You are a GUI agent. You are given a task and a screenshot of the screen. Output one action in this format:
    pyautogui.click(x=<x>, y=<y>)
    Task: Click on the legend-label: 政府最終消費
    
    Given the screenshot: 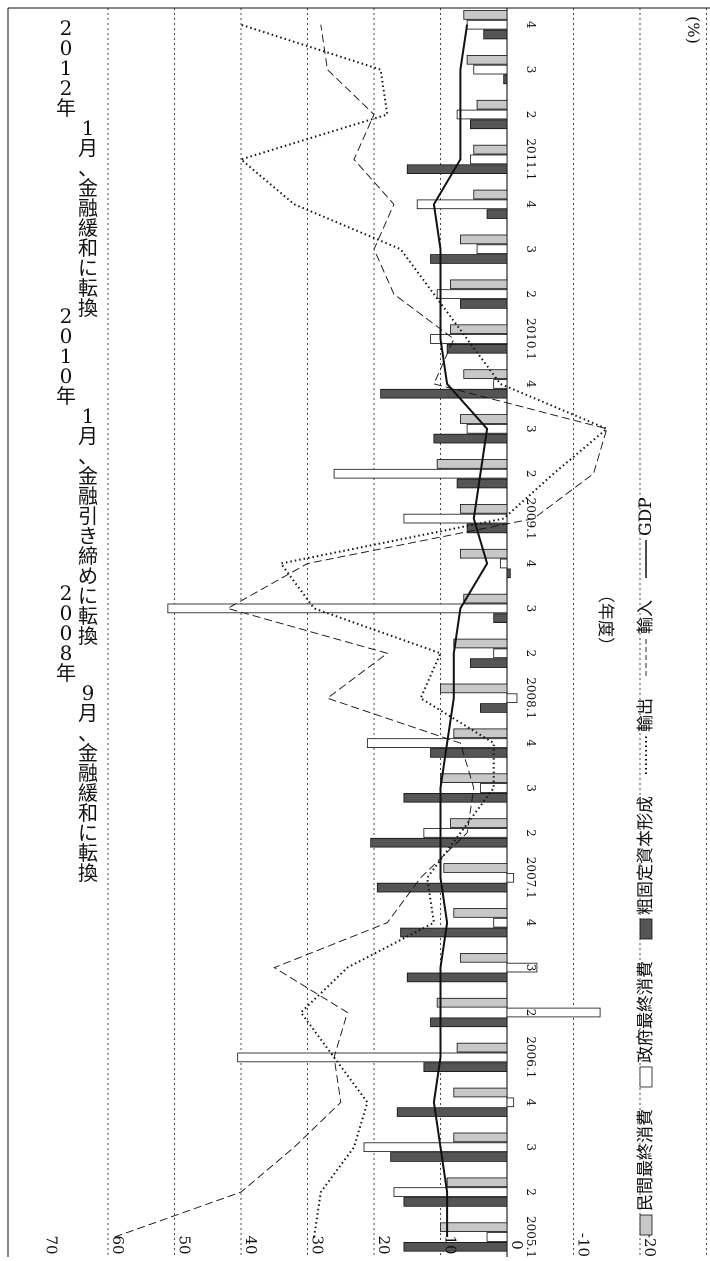 What is the action you would take?
    pyautogui.click(x=646, y=1012)
    